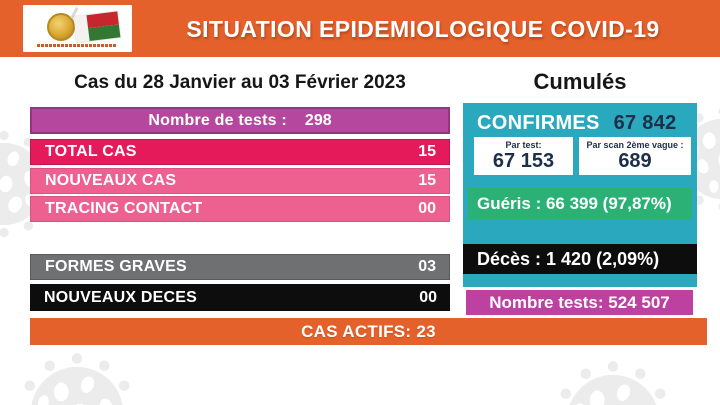 The image size is (720, 405). What do you see at coordinates (240, 82) in the screenshot?
I see `period-label: Cas du 28 Janvier au 03 Février 2023` at bounding box center [240, 82].